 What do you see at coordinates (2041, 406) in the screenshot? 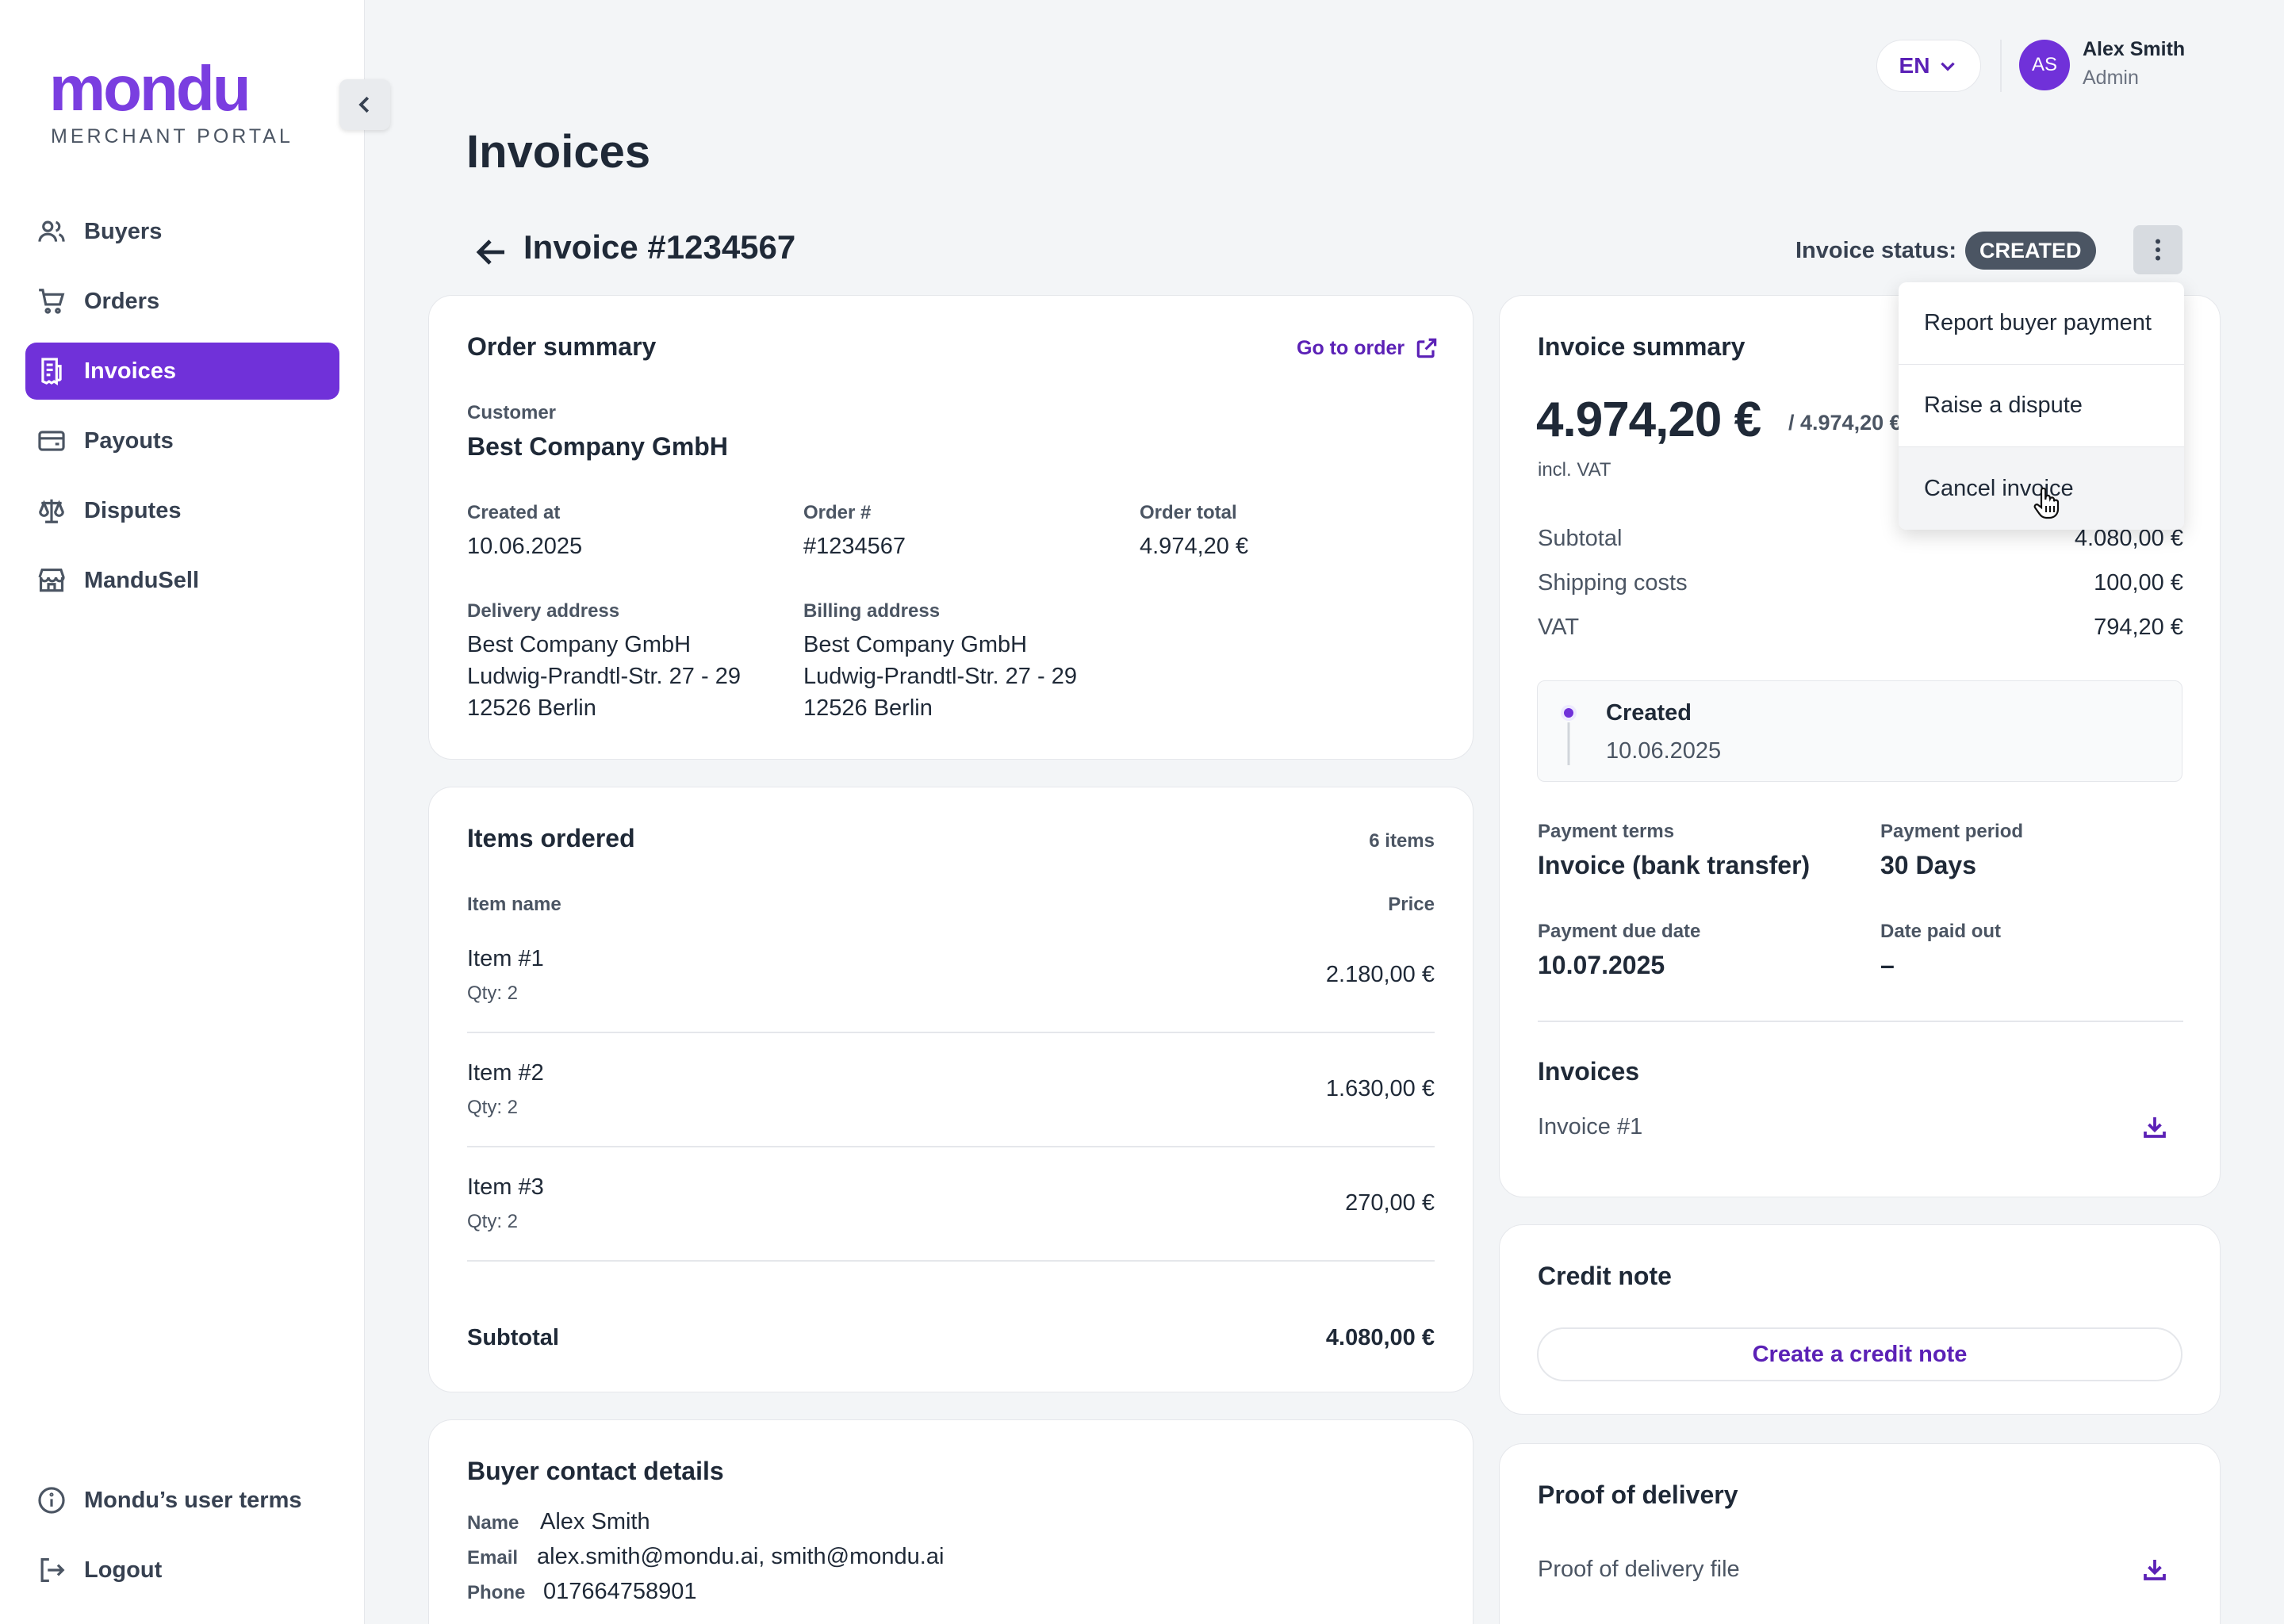
I see `menu-item-raise-dispute: Raise a dispute` at bounding box center [2041, 406].